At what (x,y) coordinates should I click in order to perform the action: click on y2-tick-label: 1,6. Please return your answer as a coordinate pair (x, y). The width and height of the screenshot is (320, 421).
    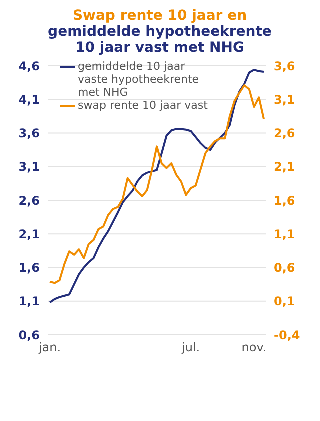
    Looking at the image, I should click on (285, 201).